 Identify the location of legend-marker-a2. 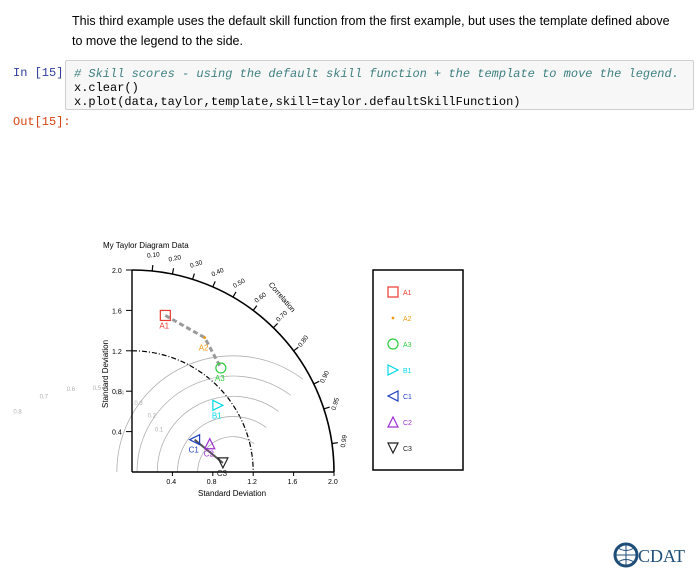
(393, 318).